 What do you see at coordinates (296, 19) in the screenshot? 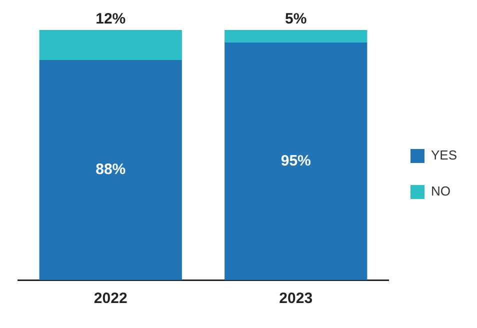
I see `data-label: 5%` at bounding box center [296, 19].